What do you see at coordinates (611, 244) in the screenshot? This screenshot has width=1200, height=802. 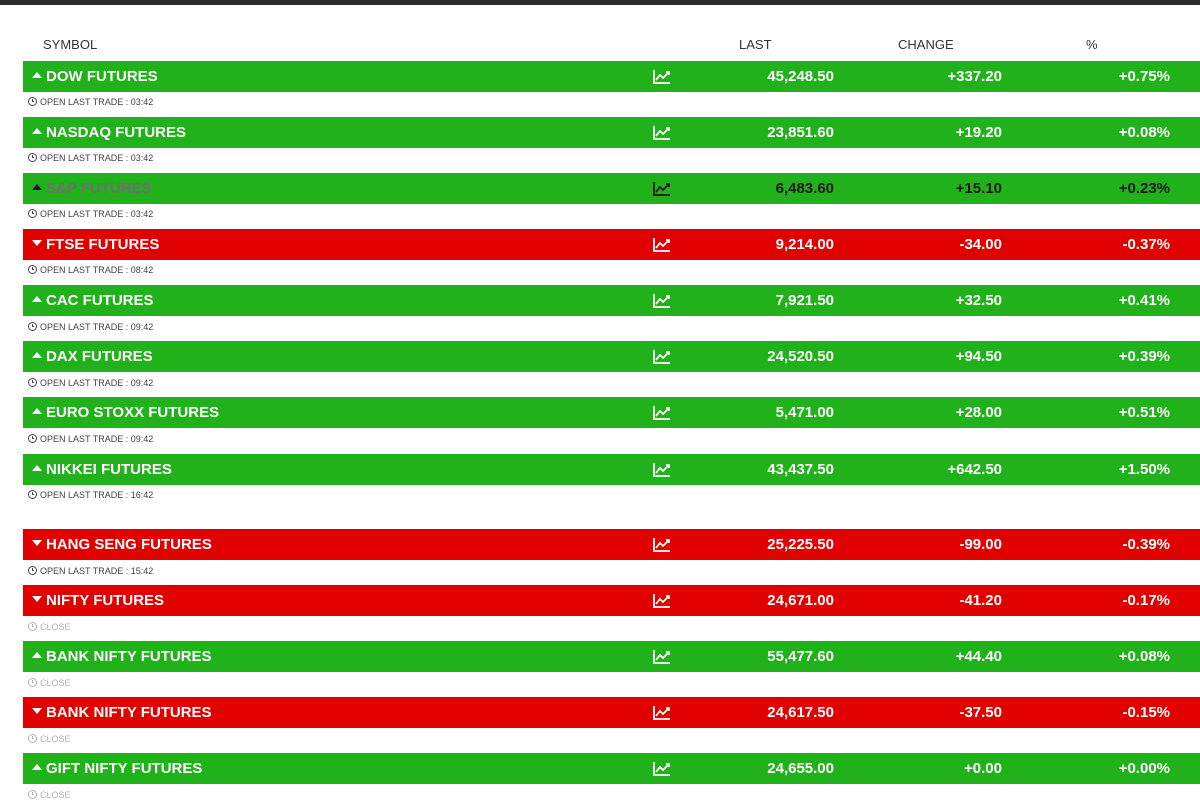 I see `table-row: FTSE FUTURES 9,214.00 -34.00 -0.37%` at bounding box center [611, 244].